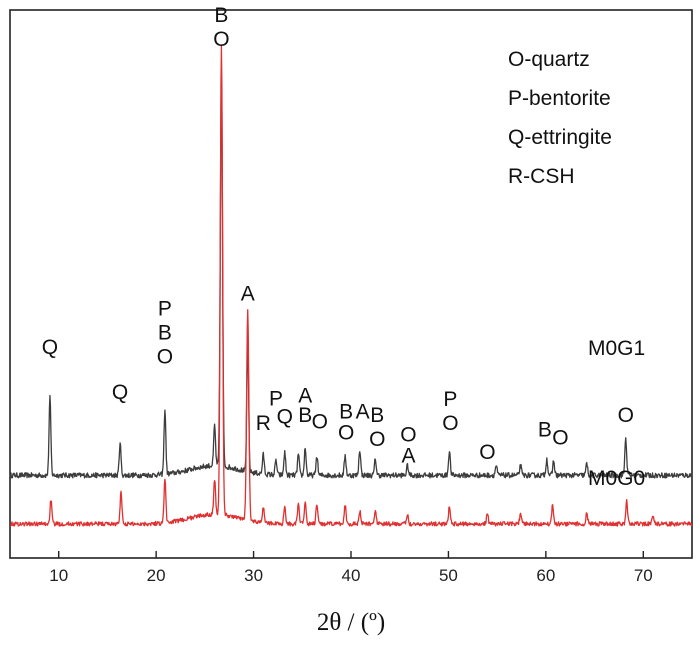 The image size is (700, 648). I want to click on x-tick-label: 60, so click(545, 575).